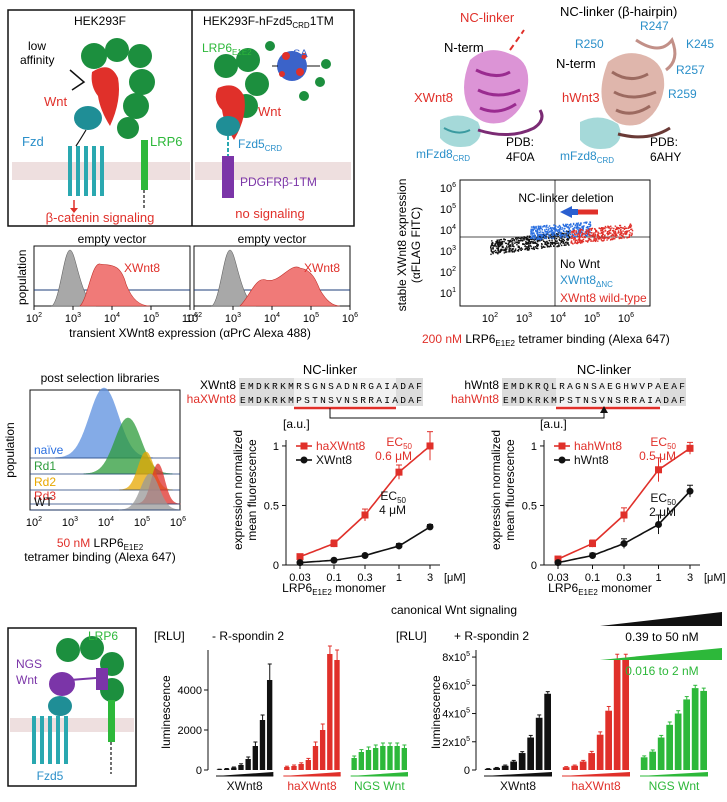  What do you see at coordinates (663, 443) in the screenshot?
I see `e-ec50-label: EC50` at bounding box center [663, 443].